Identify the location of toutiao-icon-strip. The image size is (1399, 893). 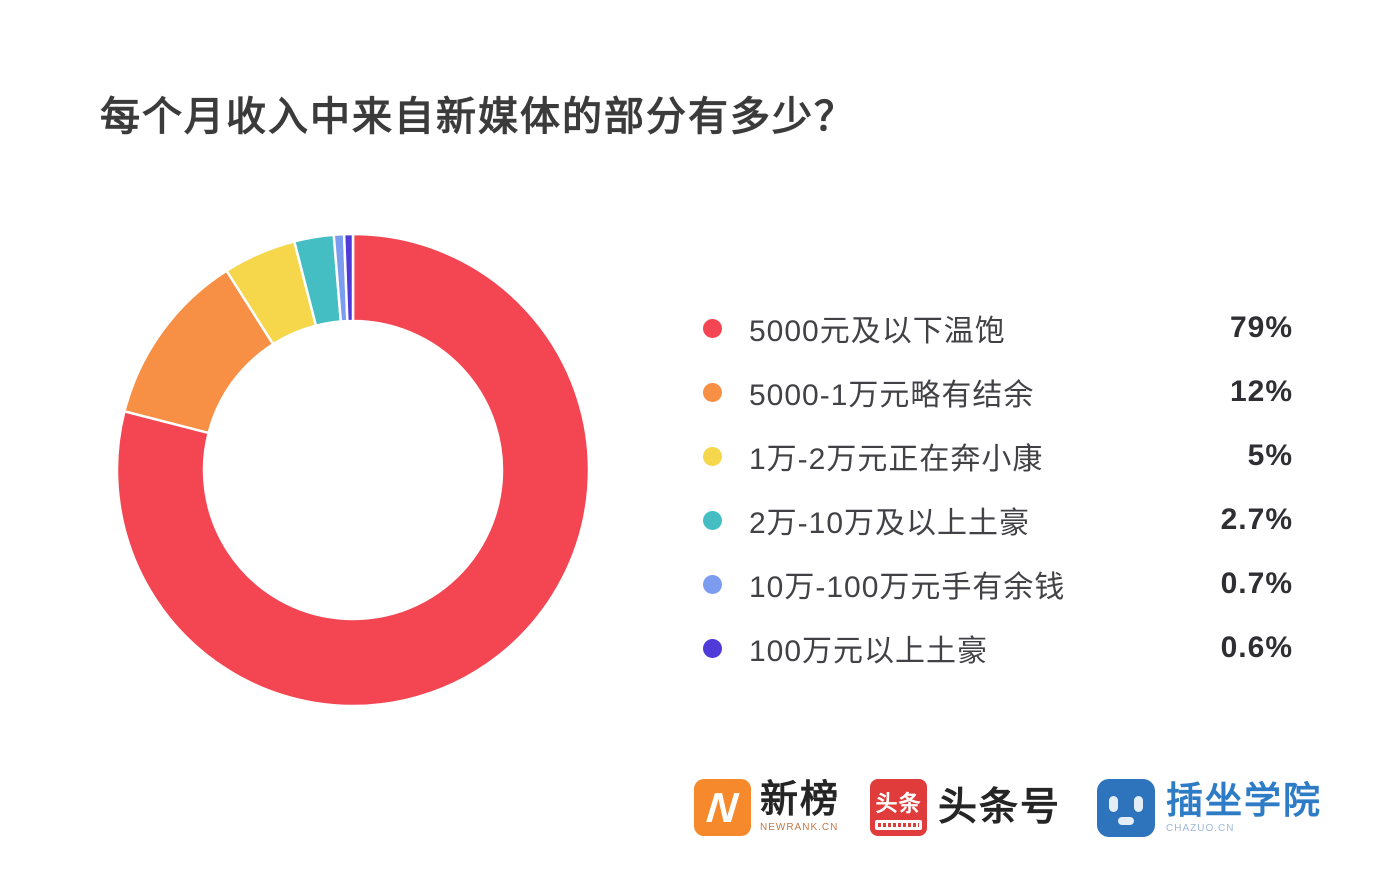
(899, 825).